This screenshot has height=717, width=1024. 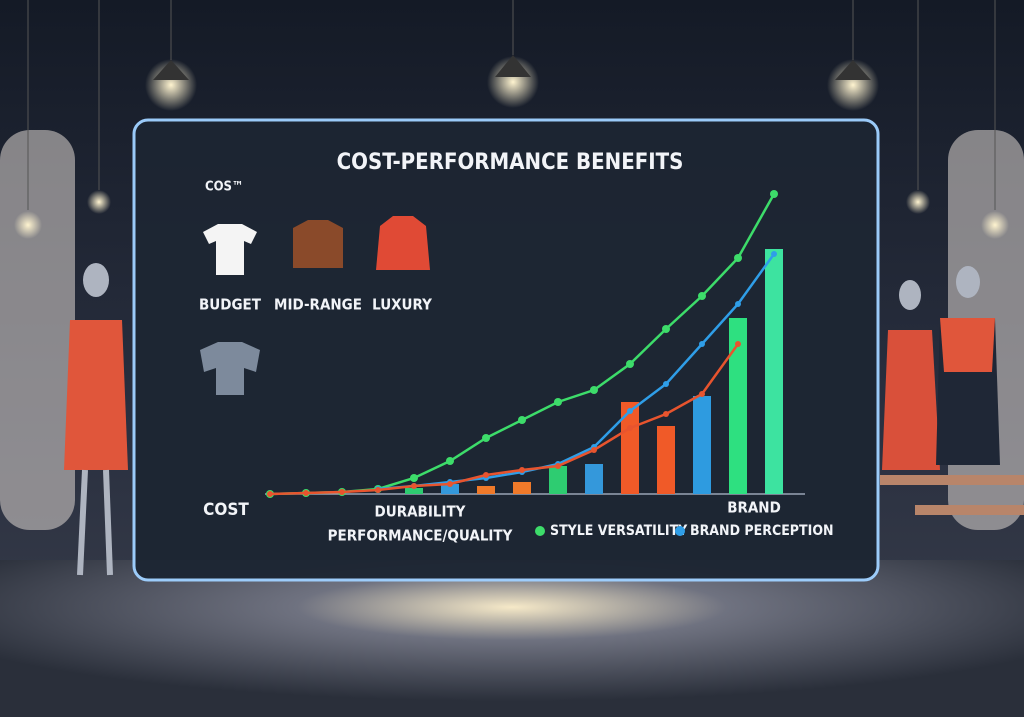 I want to click on end-label: BRAND, so click(x=754, y=508).